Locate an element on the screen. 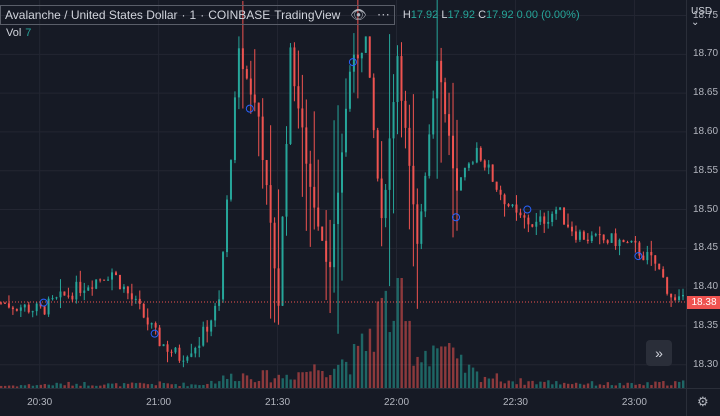 This screenshot has height=416, width=720. currency-selector: USD ⌄ is located at coordinates (705, 17).